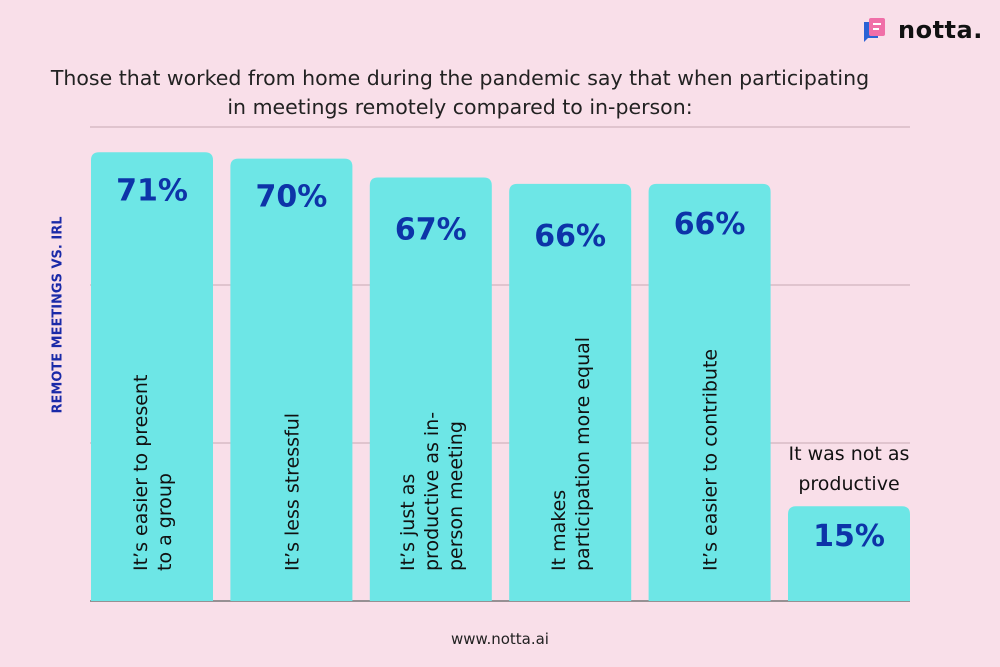 This screenshot has height=667, width=1000. What do you see at coordinates (711, 460) in the screenshot?
I see `category-label: It’s easier to contribute` at bounding box center [711, 460].